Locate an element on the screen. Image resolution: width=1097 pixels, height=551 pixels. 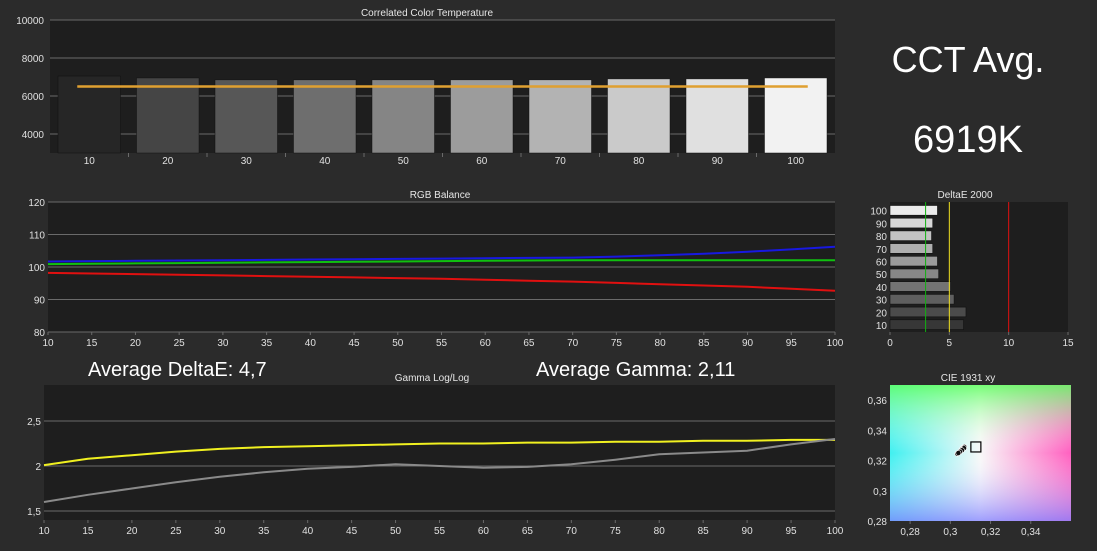
rgb-x-tick: 65 is located at coordinates (529, 343).